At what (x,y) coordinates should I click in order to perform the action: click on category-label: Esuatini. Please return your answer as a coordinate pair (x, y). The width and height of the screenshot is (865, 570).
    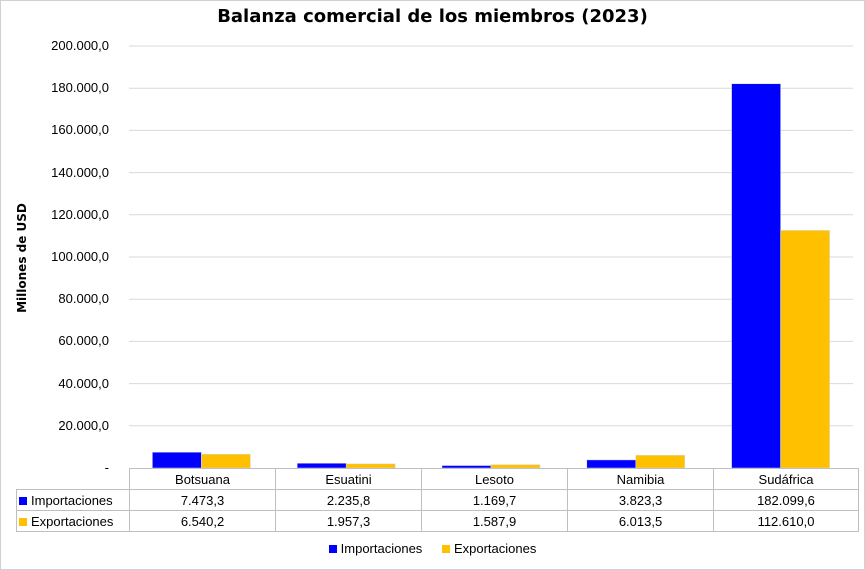
    Looking at the image, I should click on (348, 479).